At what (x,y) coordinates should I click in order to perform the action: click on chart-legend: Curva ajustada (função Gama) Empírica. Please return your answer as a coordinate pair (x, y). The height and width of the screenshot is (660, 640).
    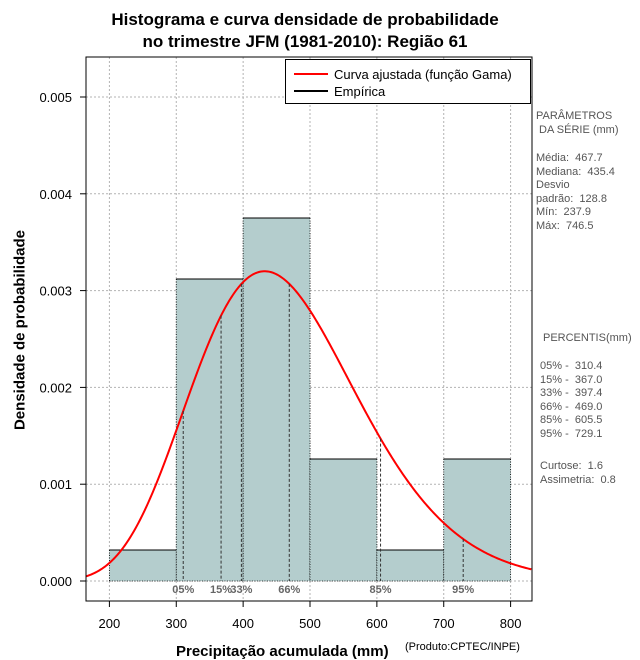
    Looking at the image, I should click on (408, 81).